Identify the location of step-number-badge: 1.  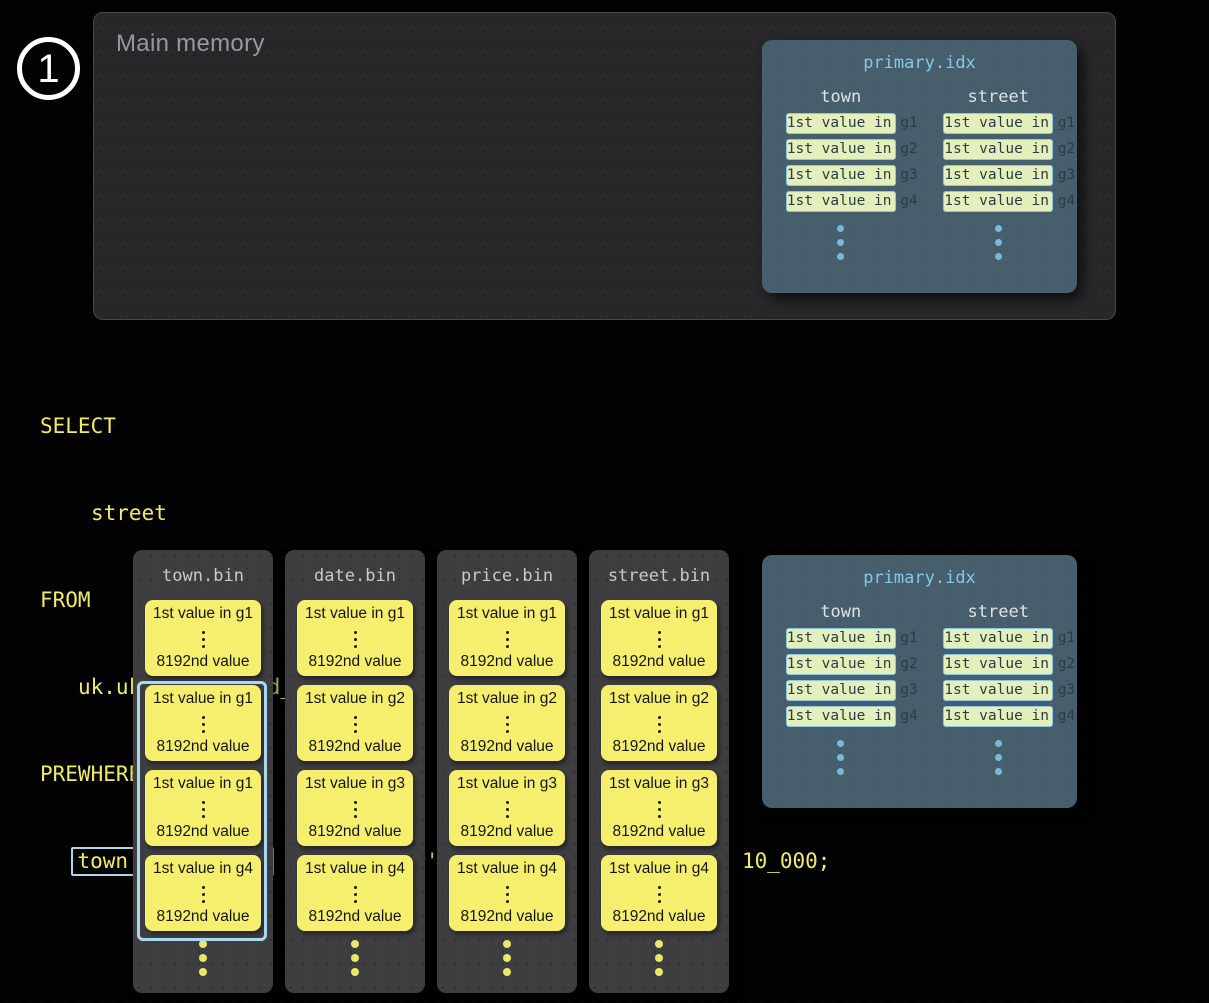
(48, 68).